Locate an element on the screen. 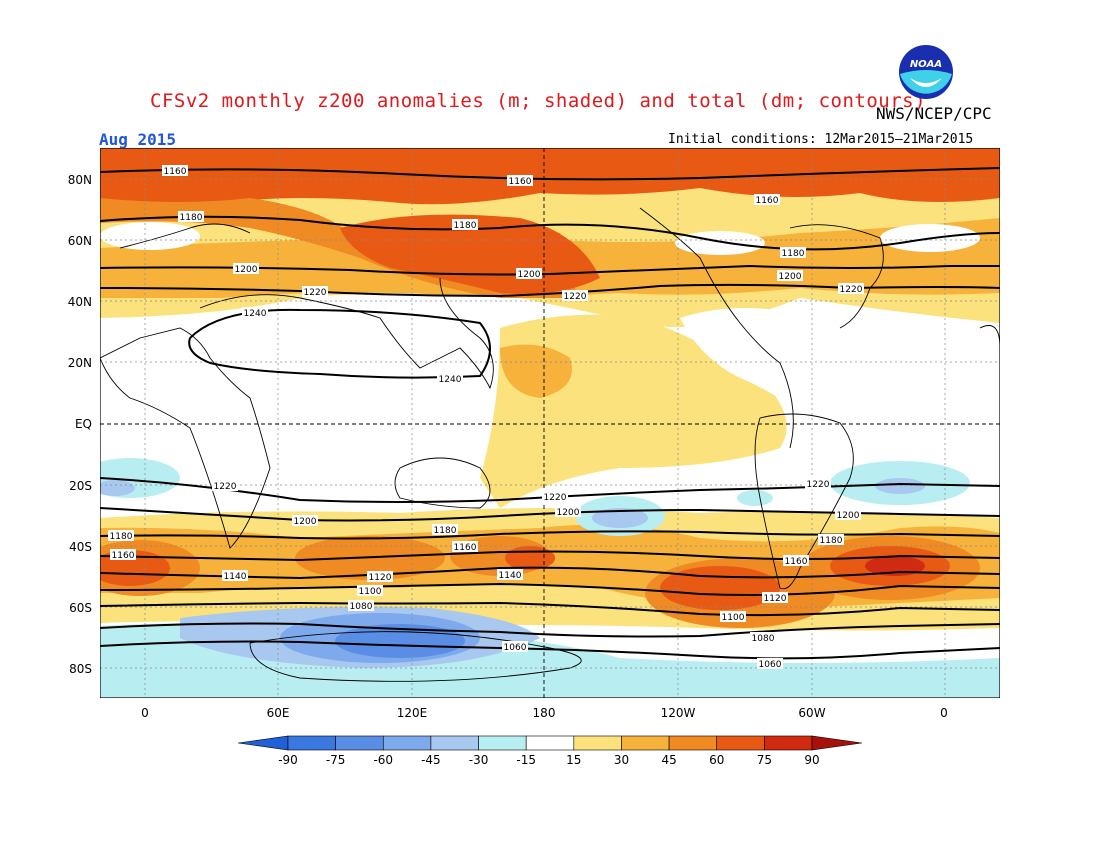 This screenshot has width=1100, height=850. colorbar-tick-label: -75 is located at coordinates (336, 760).